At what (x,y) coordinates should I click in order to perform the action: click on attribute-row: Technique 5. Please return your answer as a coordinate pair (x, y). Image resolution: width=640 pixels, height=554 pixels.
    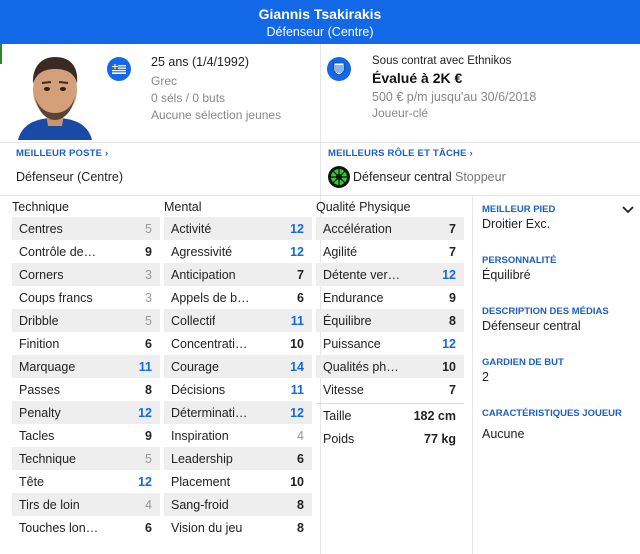
    Looking at the image, I should click on (86, 458).